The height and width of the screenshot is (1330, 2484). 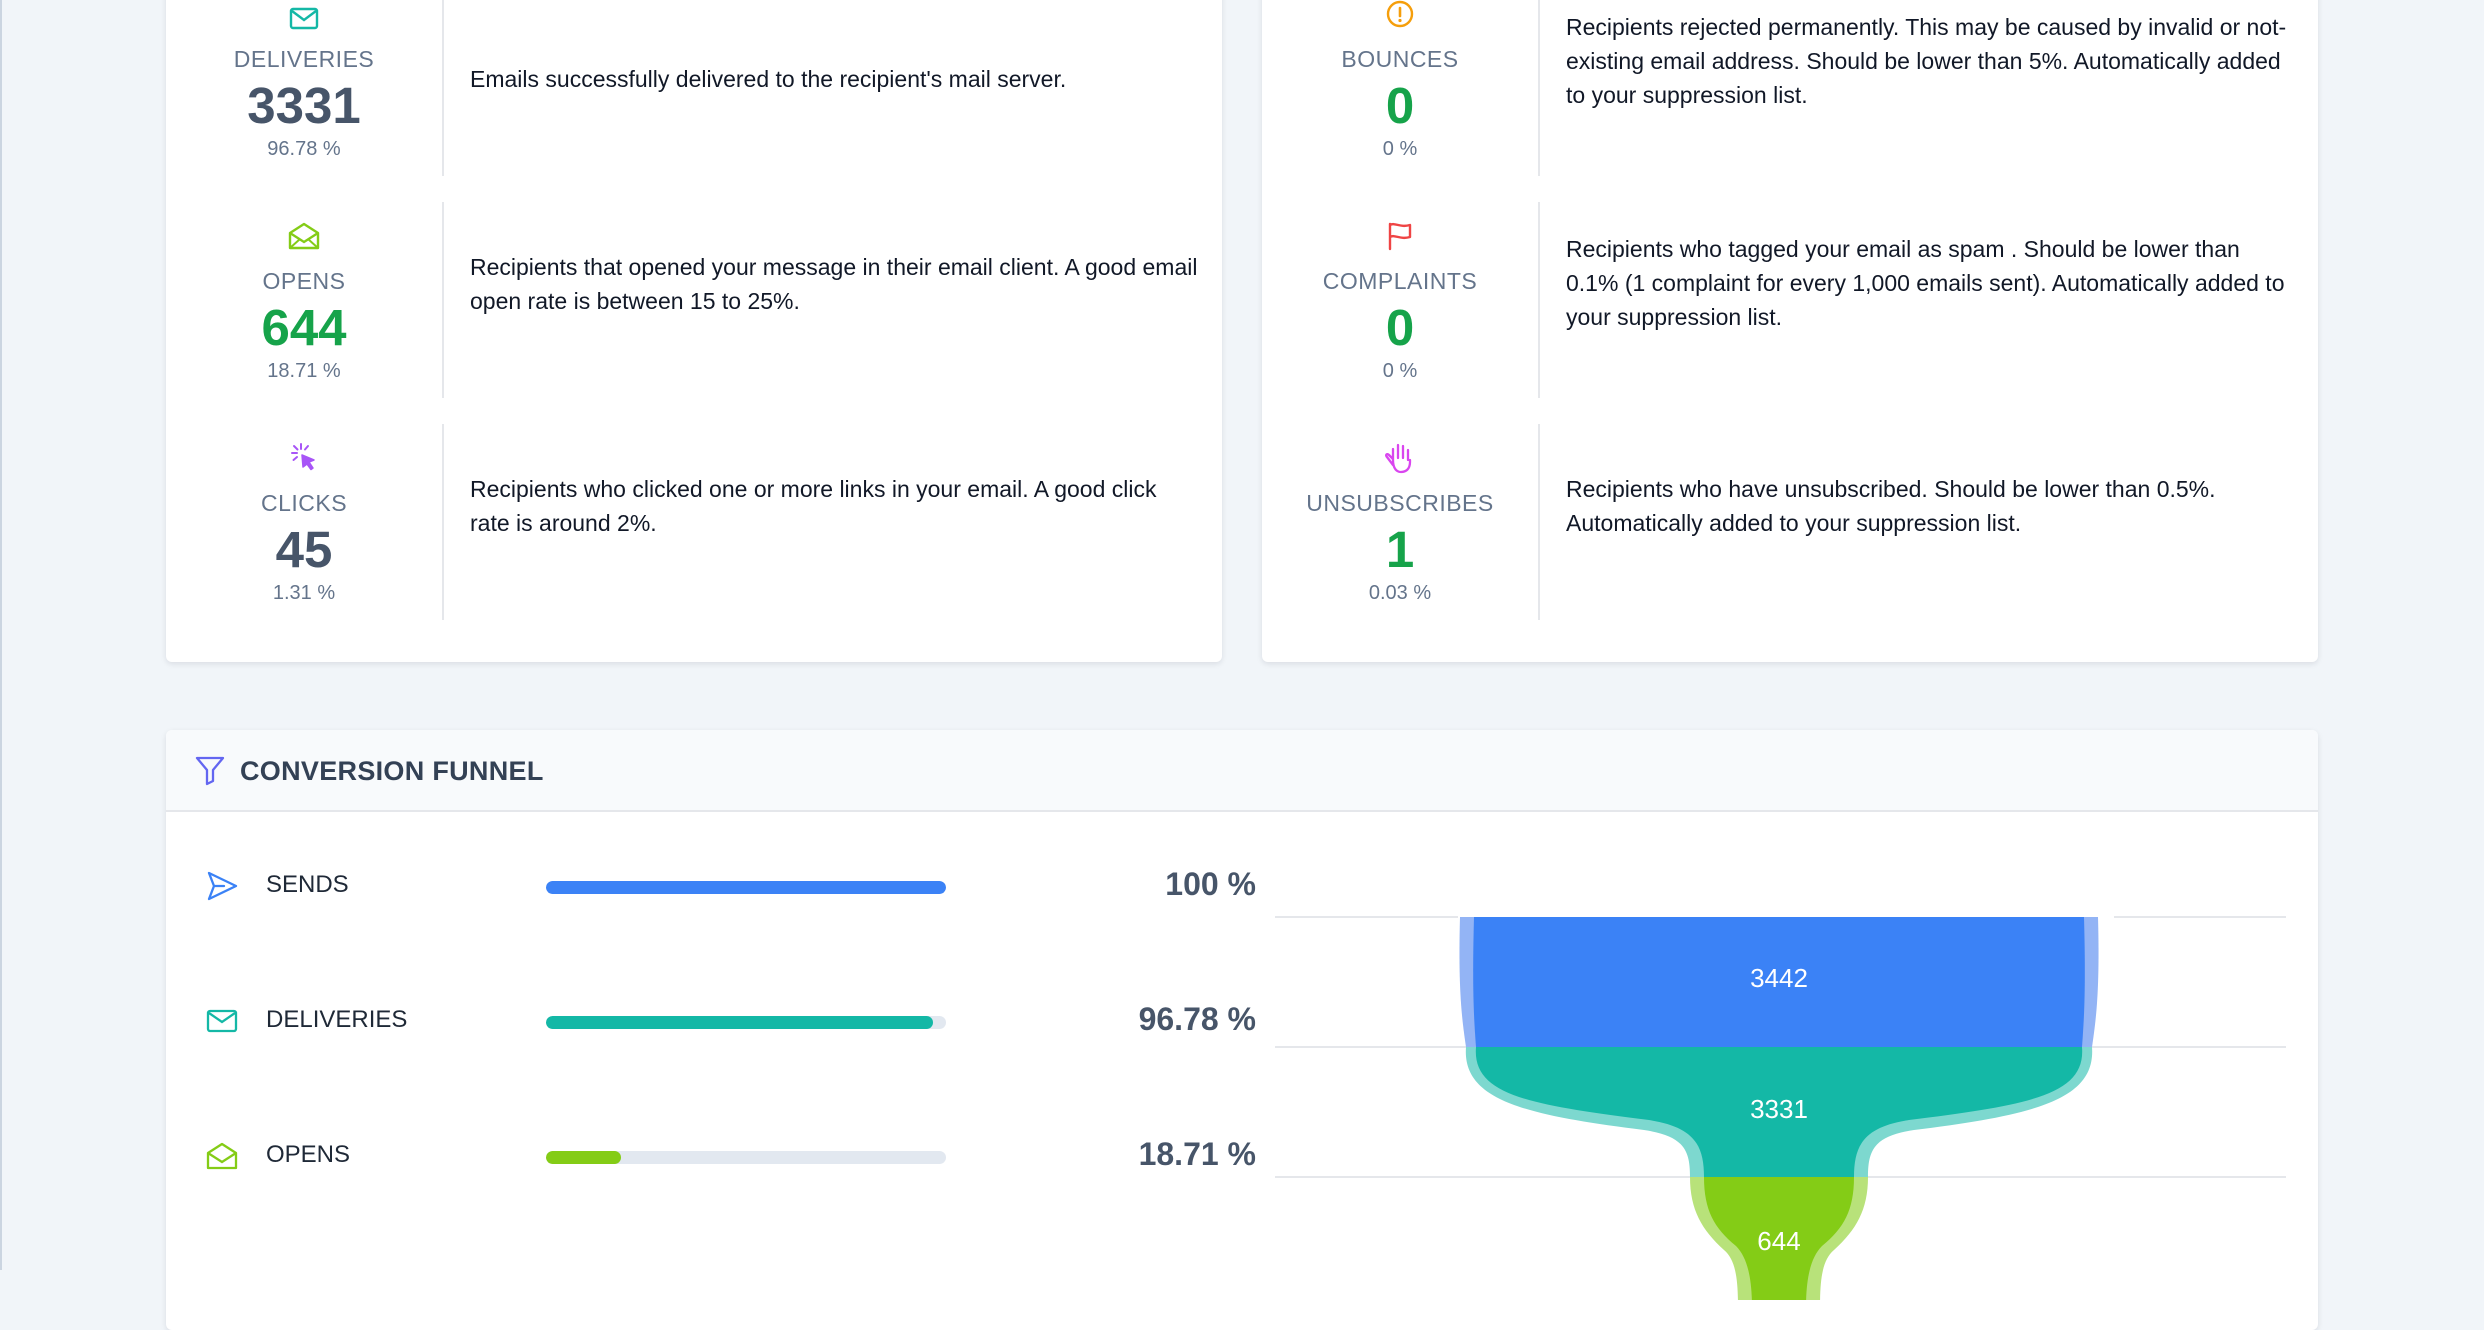 I want to click on funnel-segment-deliveries, so click(x=1779, y=1112).